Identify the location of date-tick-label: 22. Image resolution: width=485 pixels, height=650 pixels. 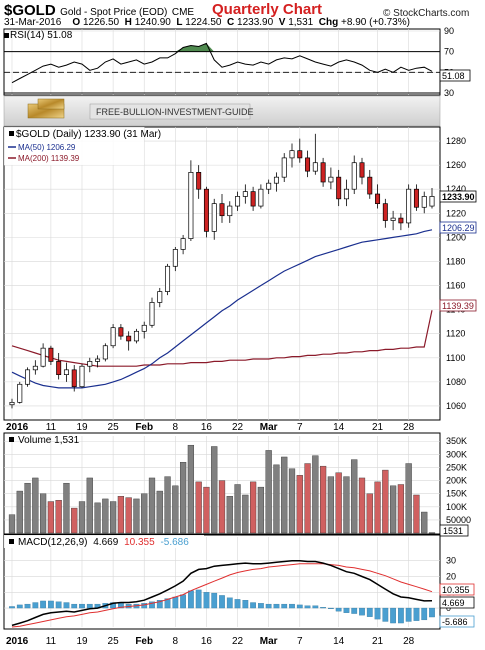
(238, 641).